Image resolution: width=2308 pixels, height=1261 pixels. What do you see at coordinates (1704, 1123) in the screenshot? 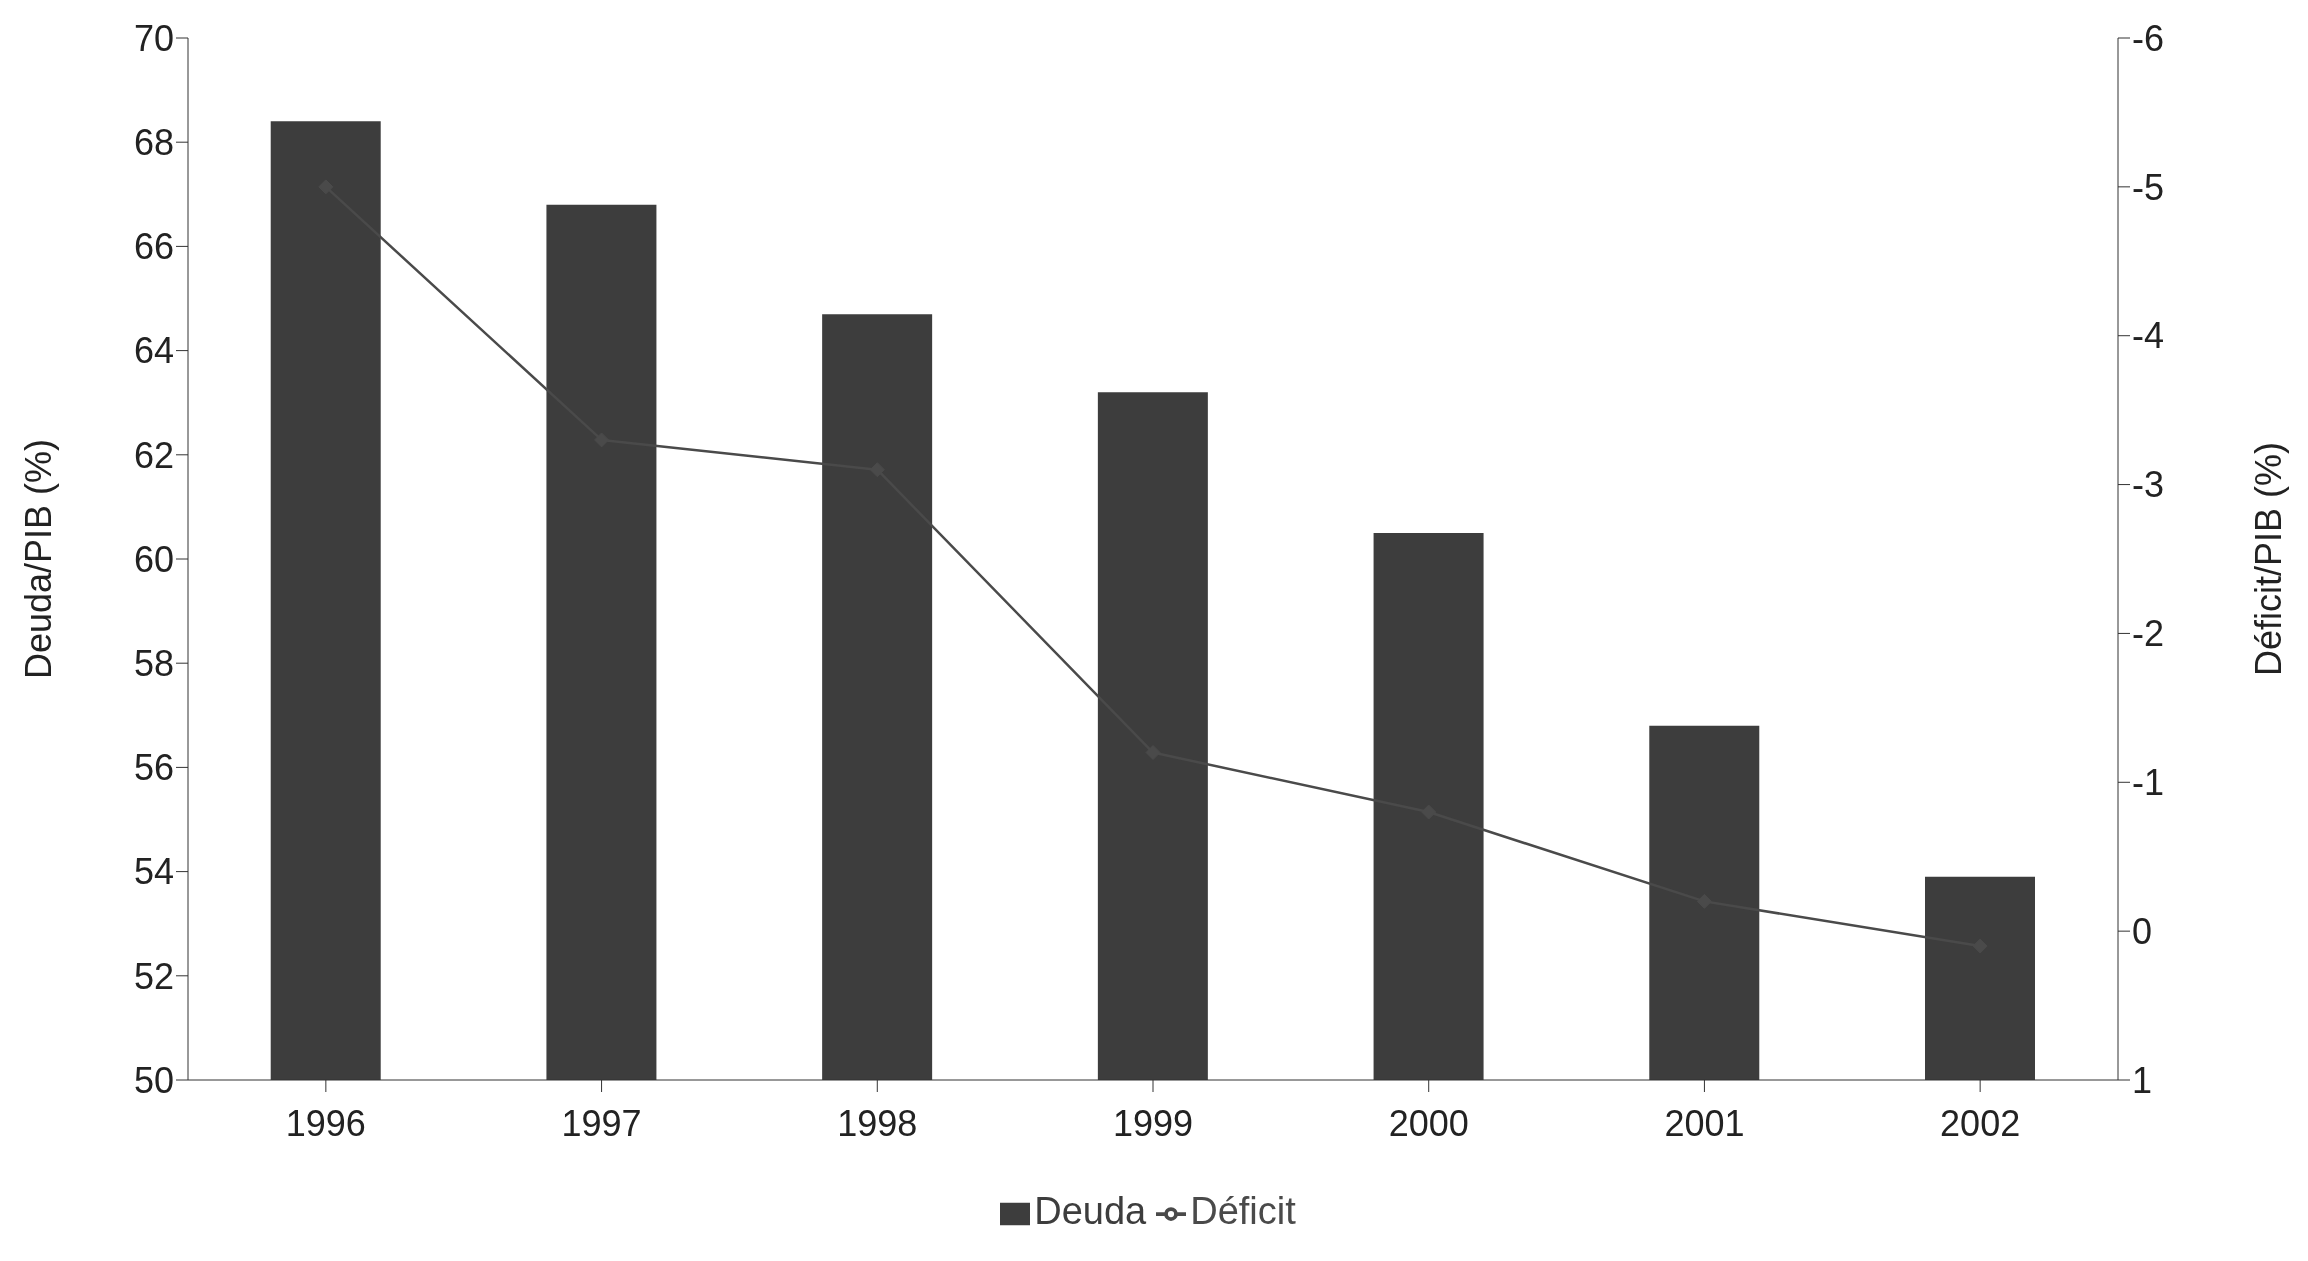
I see `x-tick-label: 2001` at bounding box center [1704, 1123].